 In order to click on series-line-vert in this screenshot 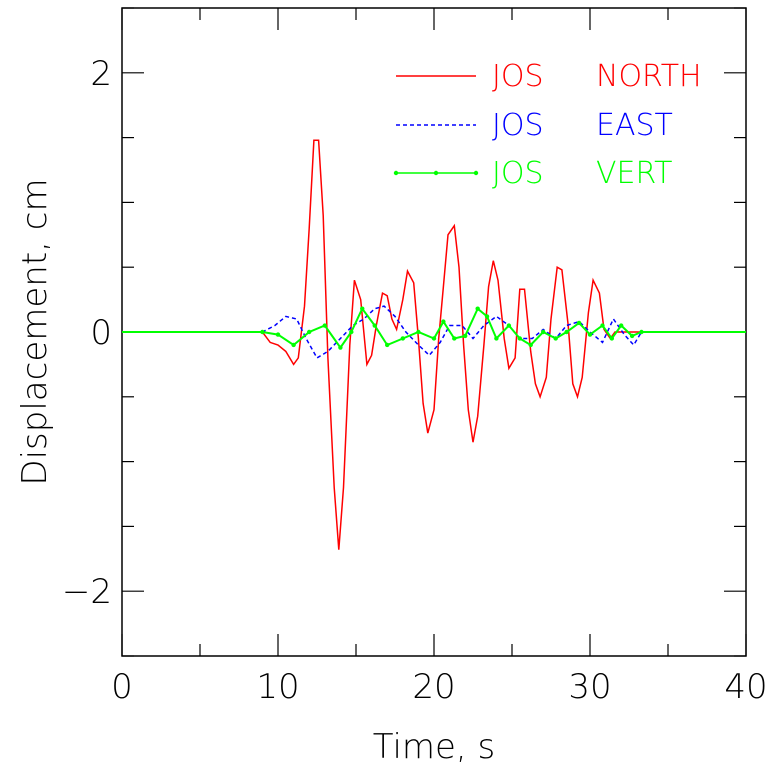, I will do `click(434, 328)`.